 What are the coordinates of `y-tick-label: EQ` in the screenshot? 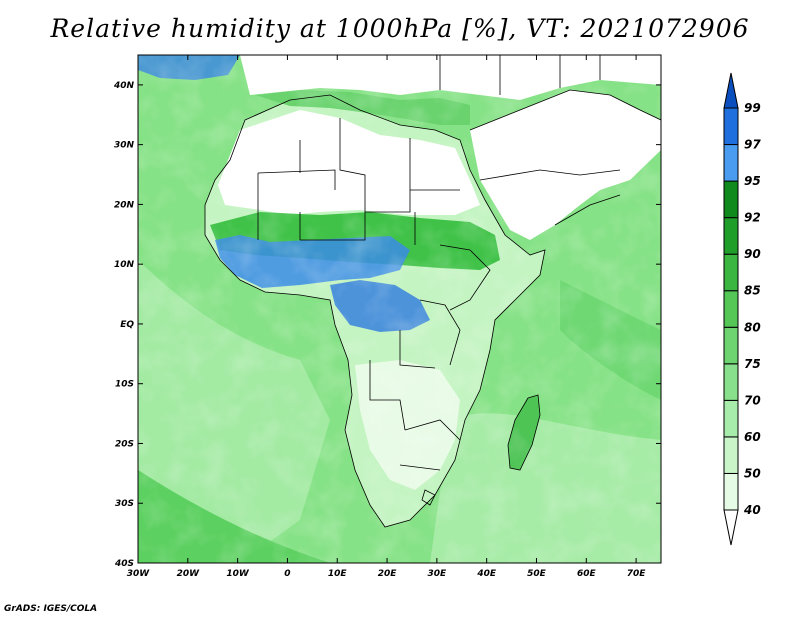 It's located at (127, 325).